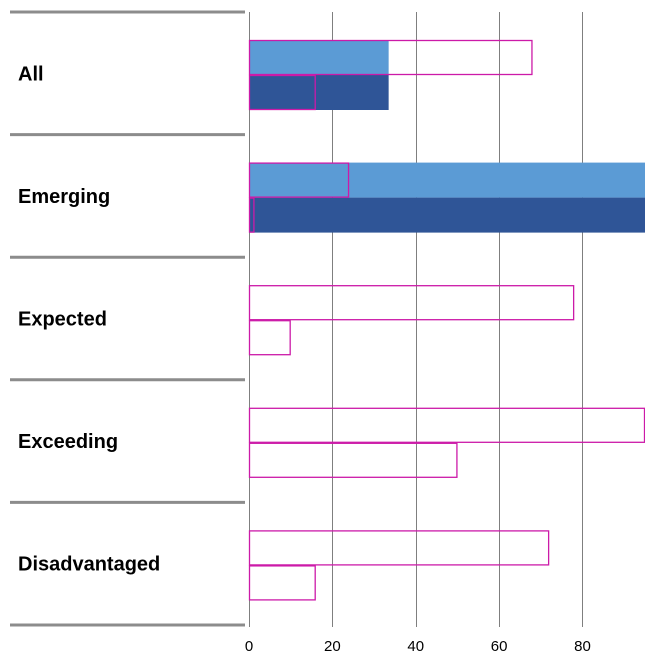  I want to click on category-label: Disadvantaged, so click(89, 565).